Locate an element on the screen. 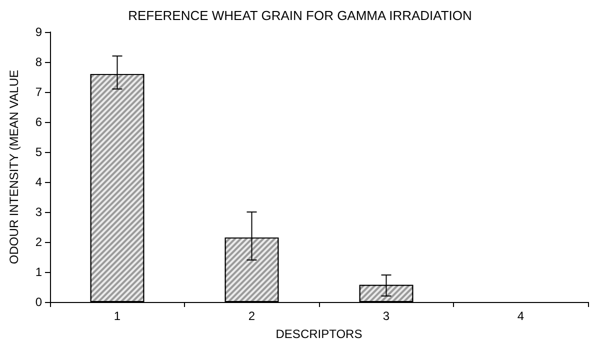  y-tick-label: 3 is located at coordinates (38, 212).